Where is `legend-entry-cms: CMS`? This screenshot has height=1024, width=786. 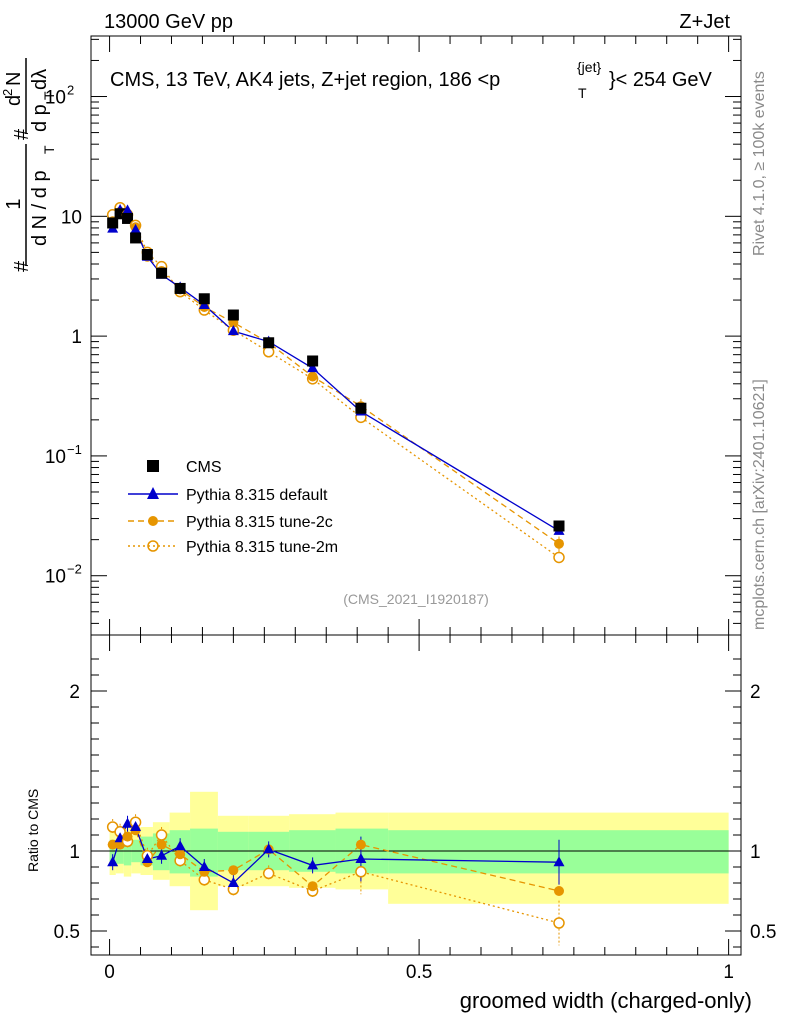 legend-entry-cms: CMS is located at coordinates (184, 467).